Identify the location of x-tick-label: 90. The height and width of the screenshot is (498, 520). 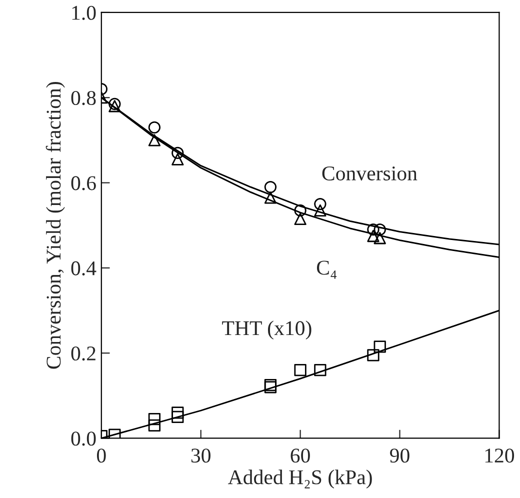
(400, 455).